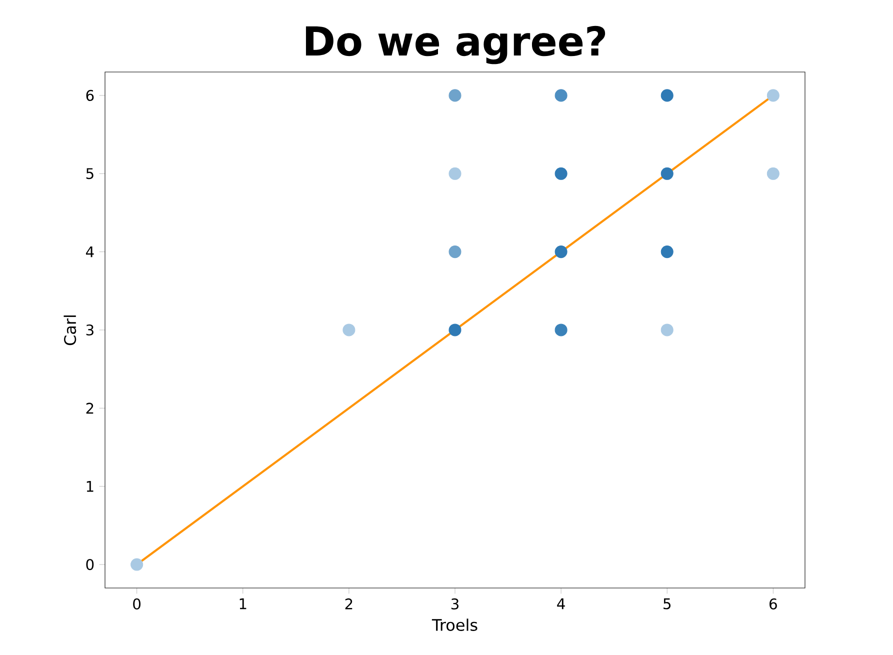 Image resolution: width=893 pixels, height=655 pixels. What do you see at coordinates (90, 95) in the screenshot?
I see `y-tick-label: 6` at bounding box center [90, 95].